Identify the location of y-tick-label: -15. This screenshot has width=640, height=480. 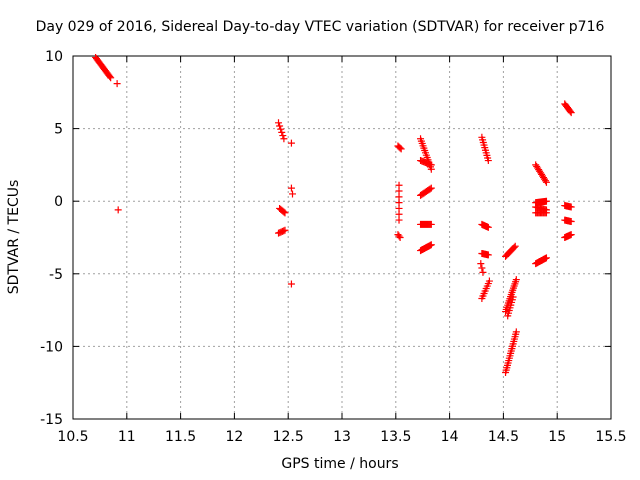
(51, 420).